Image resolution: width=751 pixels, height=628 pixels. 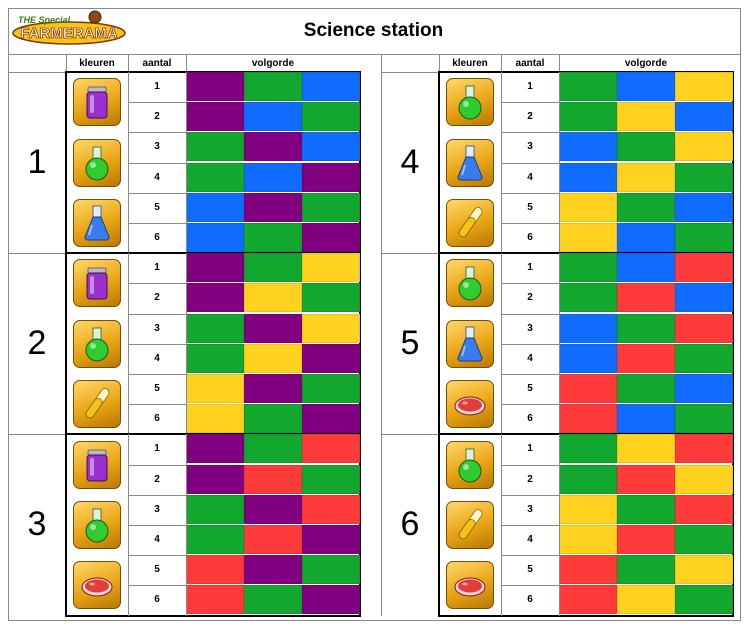 What do you see at coordinates (559, 63) in the screenshot?
I see `column-rule` at bounding box center [559, 63].